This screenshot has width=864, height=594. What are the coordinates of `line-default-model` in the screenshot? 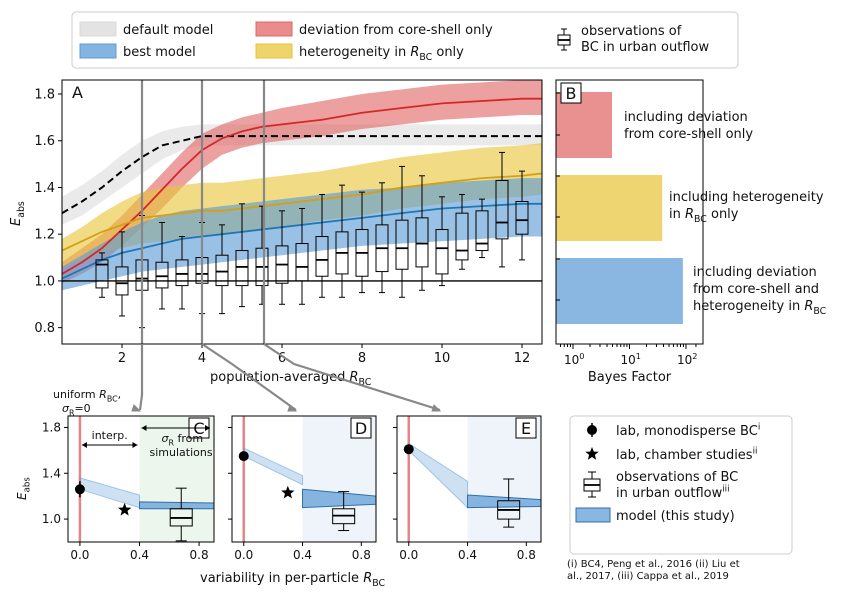 It's located at (302, 175).